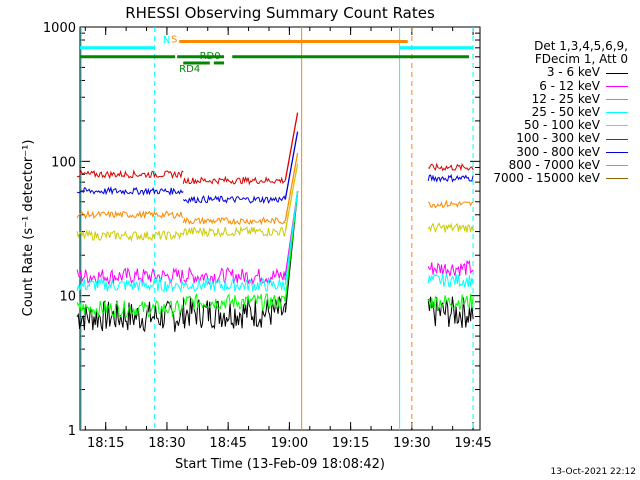 Image resolution: width=640 pixels, height=480 pixels. What do you see at coordinates (581, 46) in the screenshot?
I see `legend-header-1: Det 1,3,4,5,6,9,` at bounding box center [581, 46].